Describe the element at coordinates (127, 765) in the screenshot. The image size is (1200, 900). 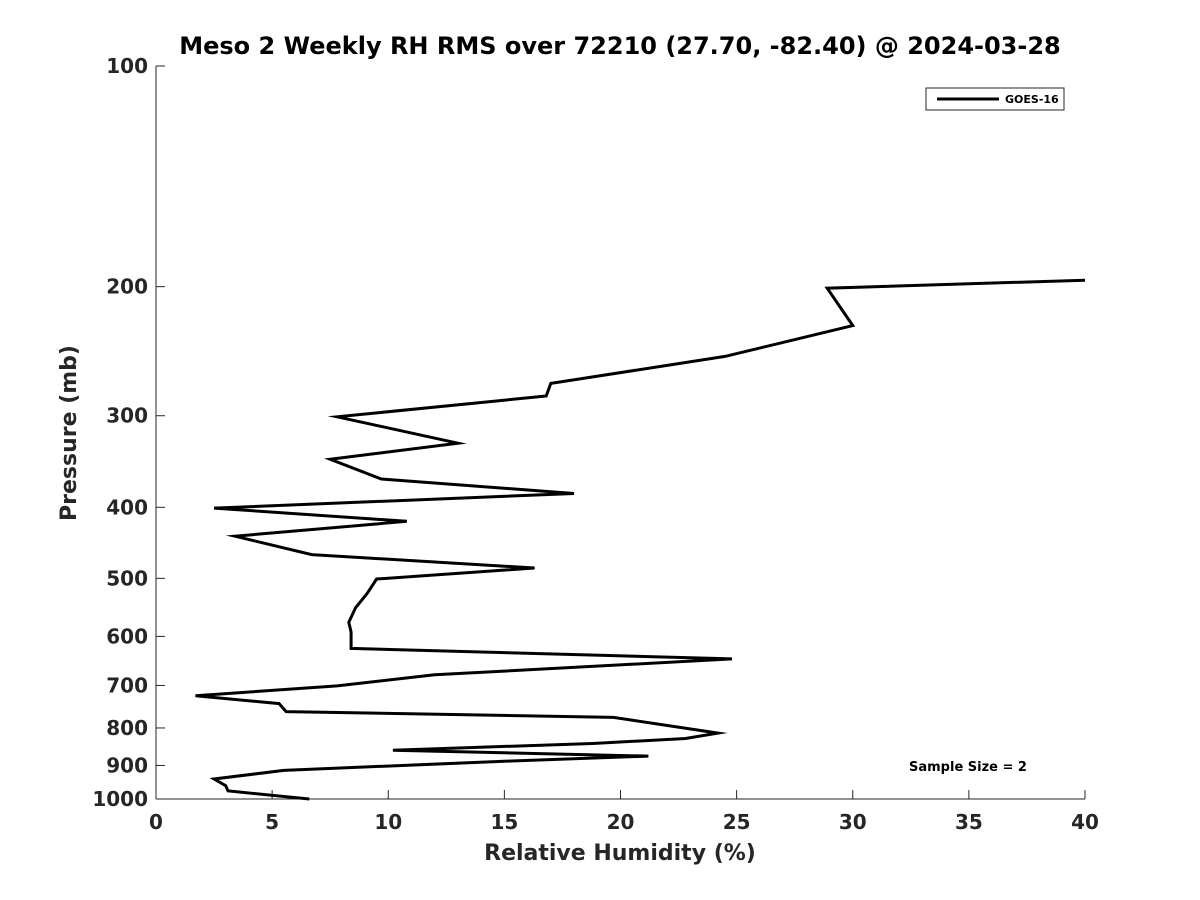
I see `y-tick-label: 900` at that location.